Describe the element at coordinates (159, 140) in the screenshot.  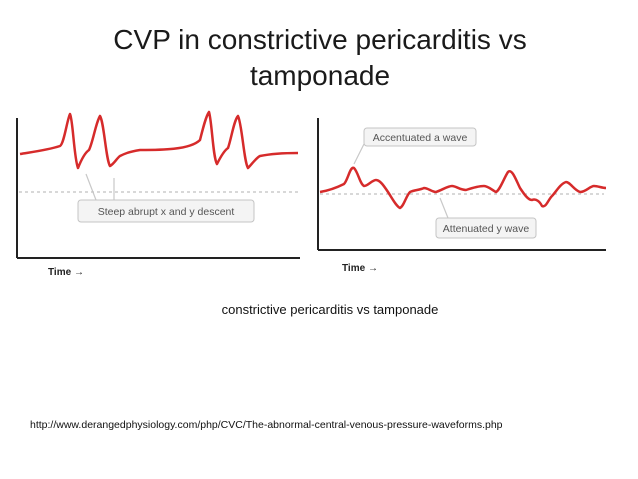
I see `left-cvp-waveform` at that location.